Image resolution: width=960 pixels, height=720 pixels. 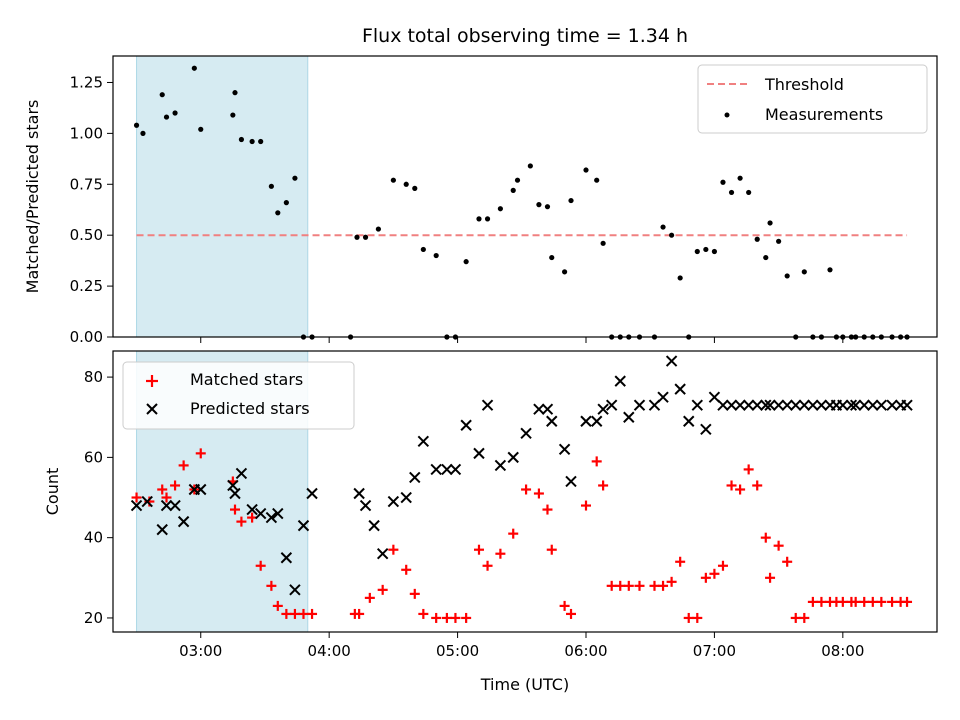 What do you see at coordinates (727, 115) in the screenshot?
I see `legend-measurements-swatch` at bounding box center [727, 115].